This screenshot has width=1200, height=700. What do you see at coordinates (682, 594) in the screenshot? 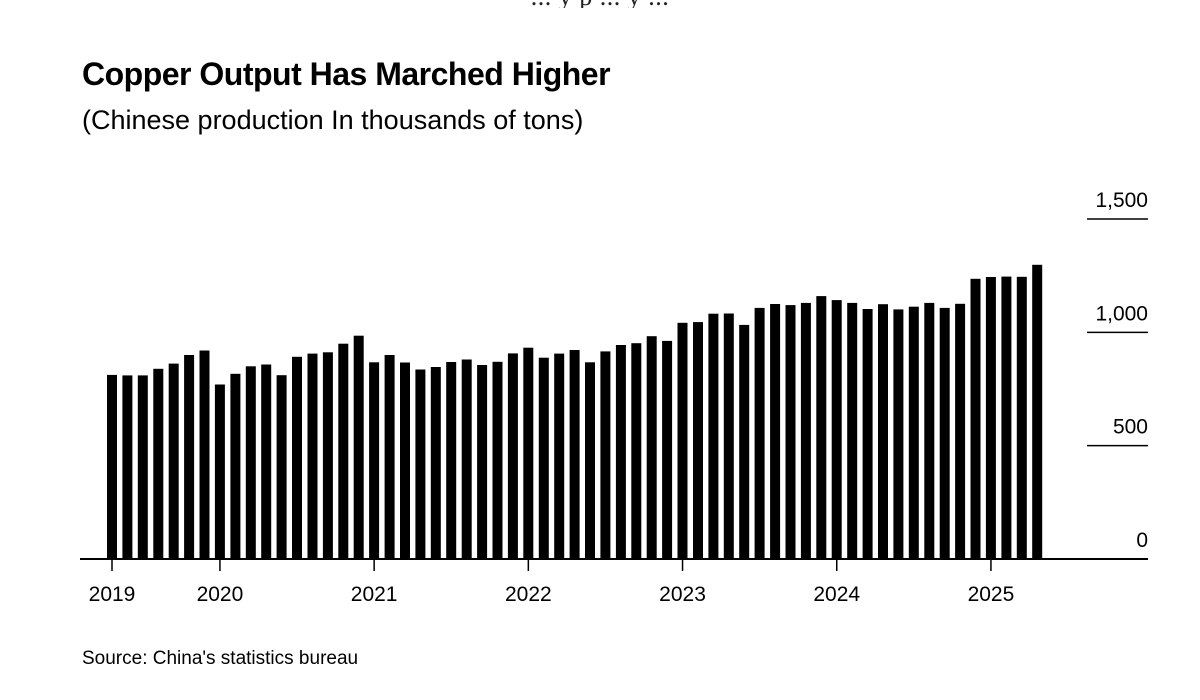
I see `x-tick-label: 2023` at bounding box center [682, 594].